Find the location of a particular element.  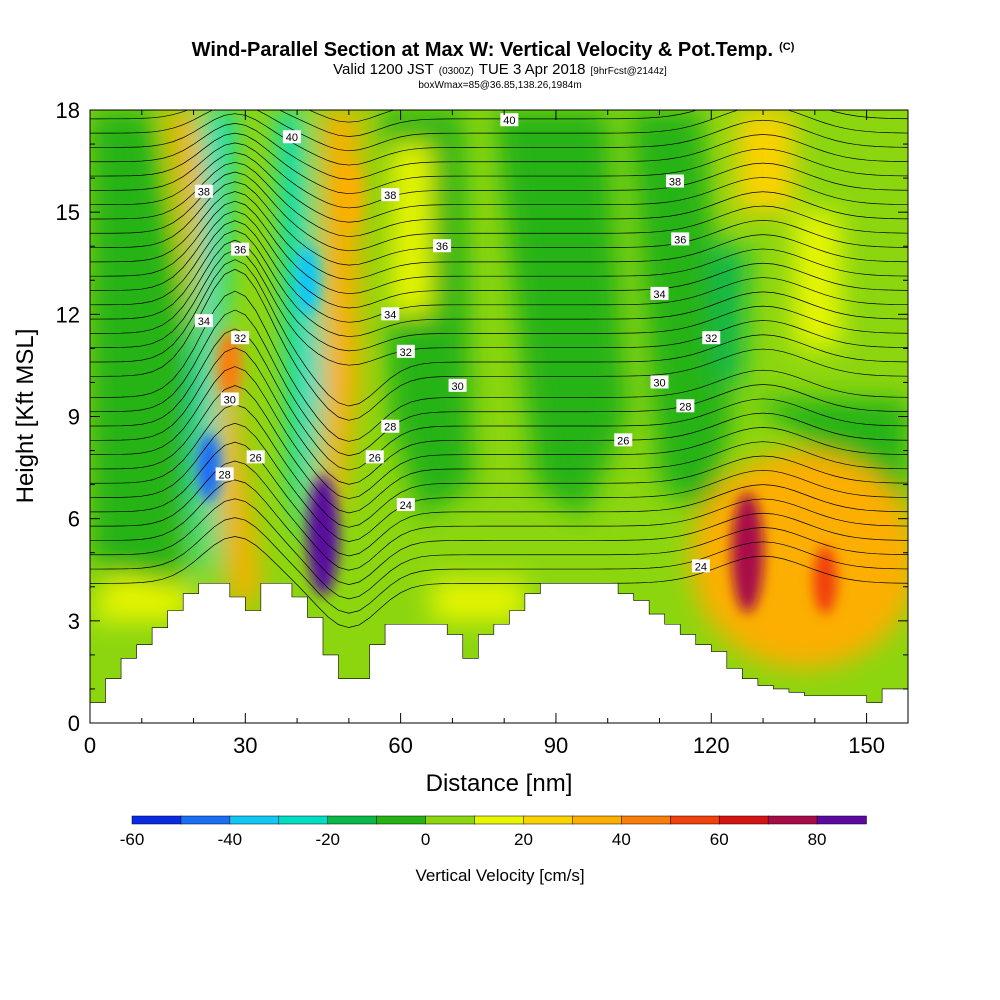

y-tick-label-3: 3 is located at coordinates (74, 621).